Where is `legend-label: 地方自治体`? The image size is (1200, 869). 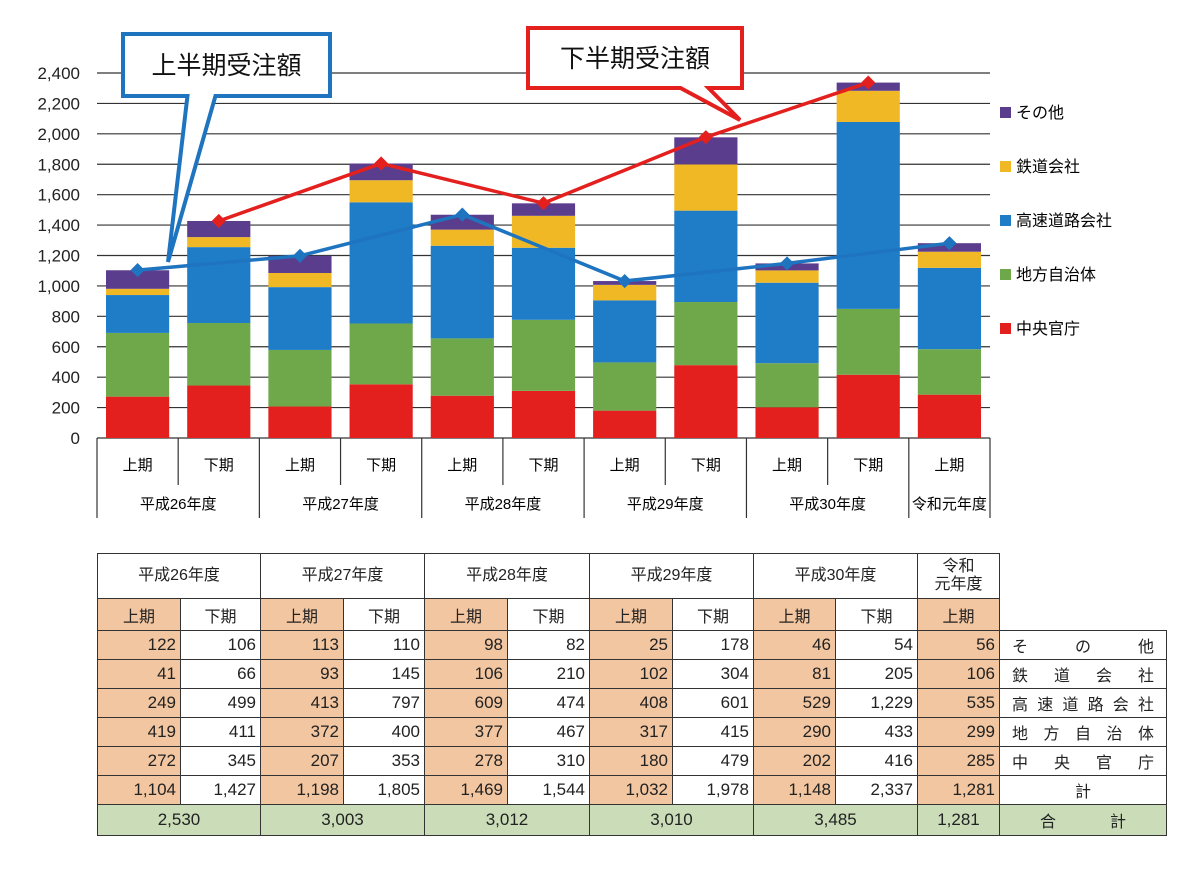 legend-label: 地方自治体 is located at coordinates (1056, 275).